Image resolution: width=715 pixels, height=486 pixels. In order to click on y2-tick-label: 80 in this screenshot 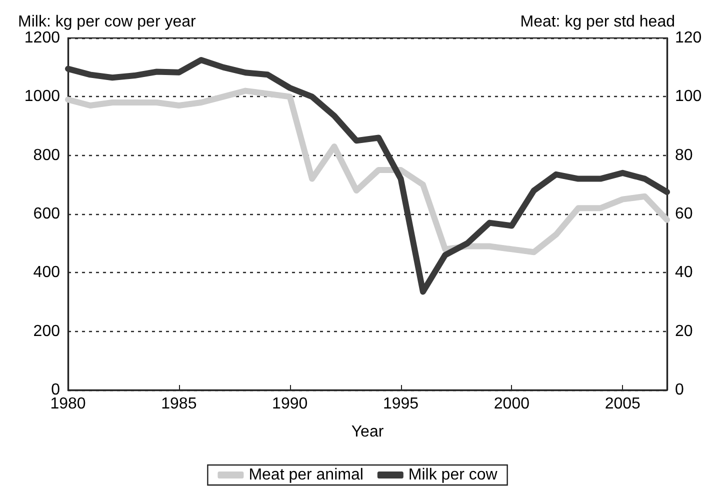, I will do `click(684, 155)`.